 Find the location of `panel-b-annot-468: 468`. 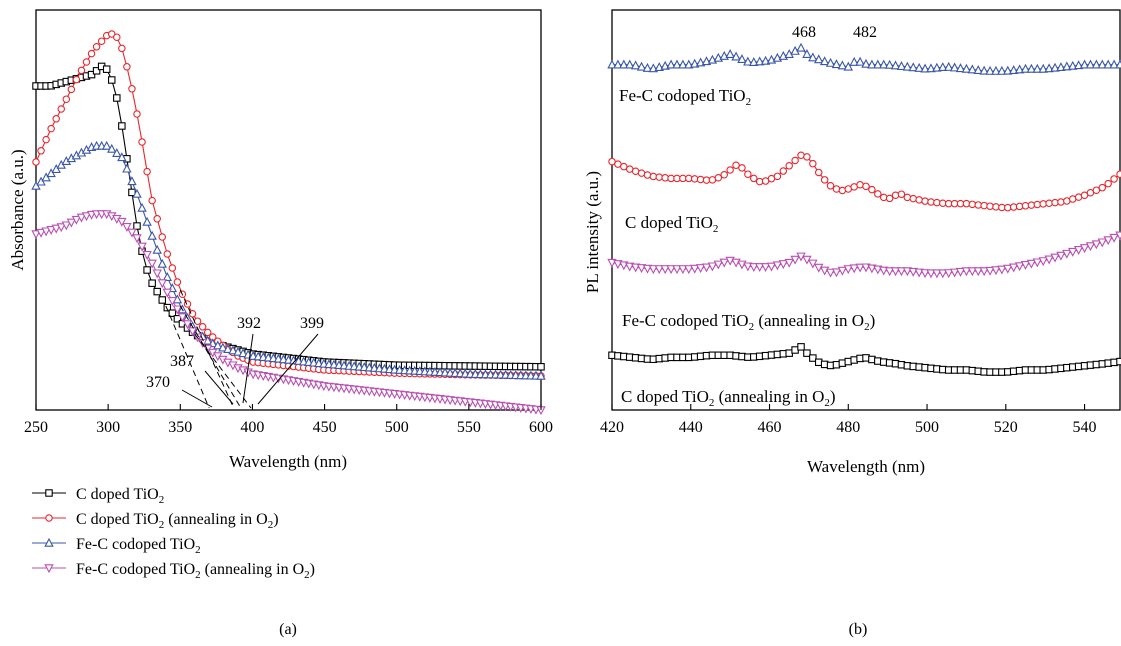

panel-b-annot-468: 468 is located at coordinates (804, 32).